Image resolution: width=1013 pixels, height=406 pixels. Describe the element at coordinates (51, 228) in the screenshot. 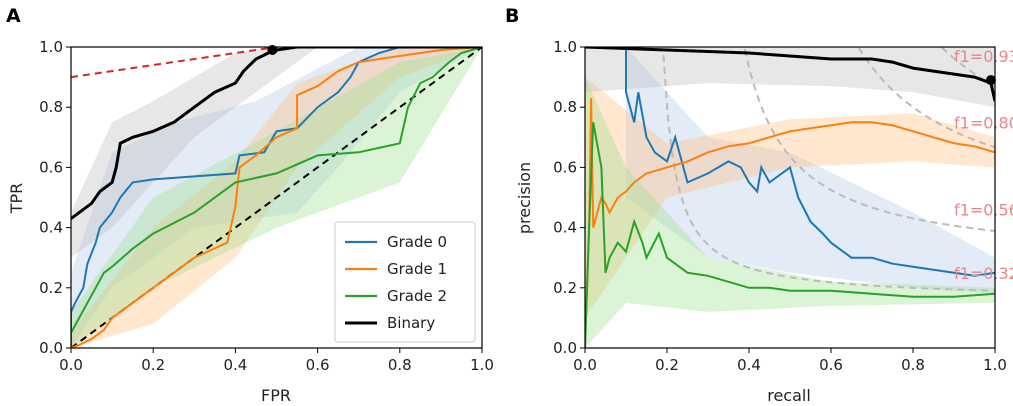

I see `panel-a-ytick-label: 0.4` at that location.